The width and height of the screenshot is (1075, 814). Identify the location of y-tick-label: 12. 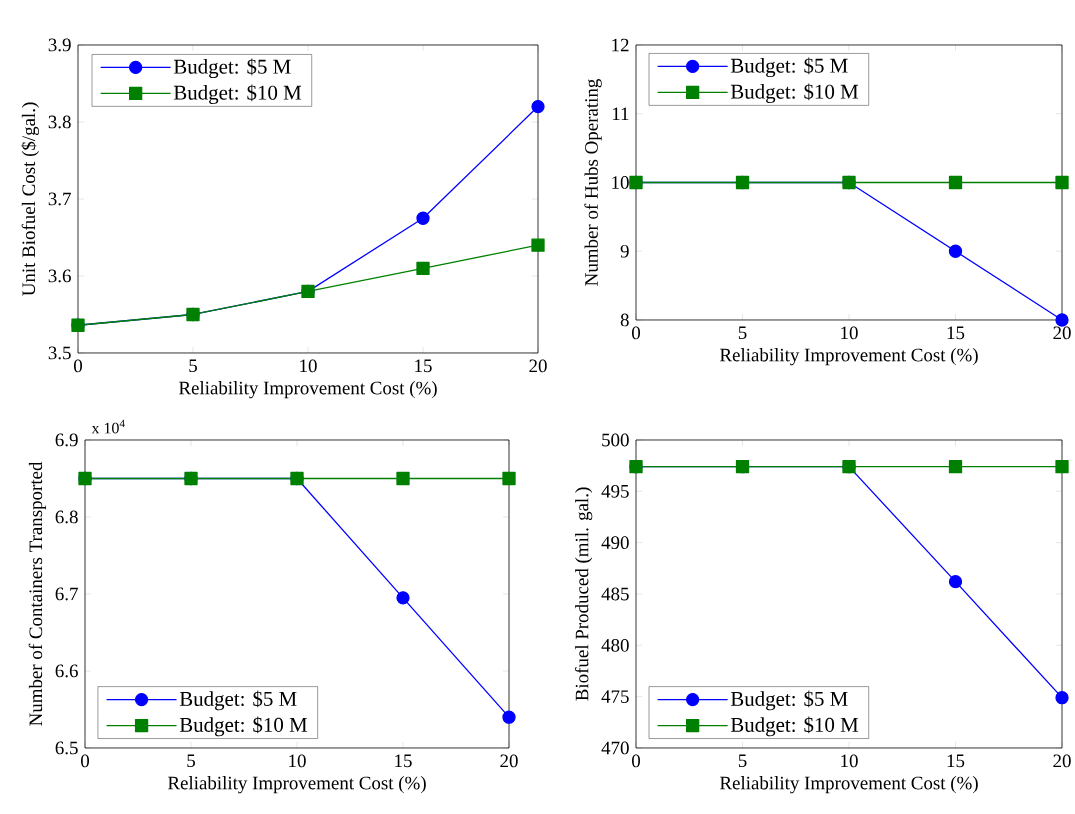
(620, 45).